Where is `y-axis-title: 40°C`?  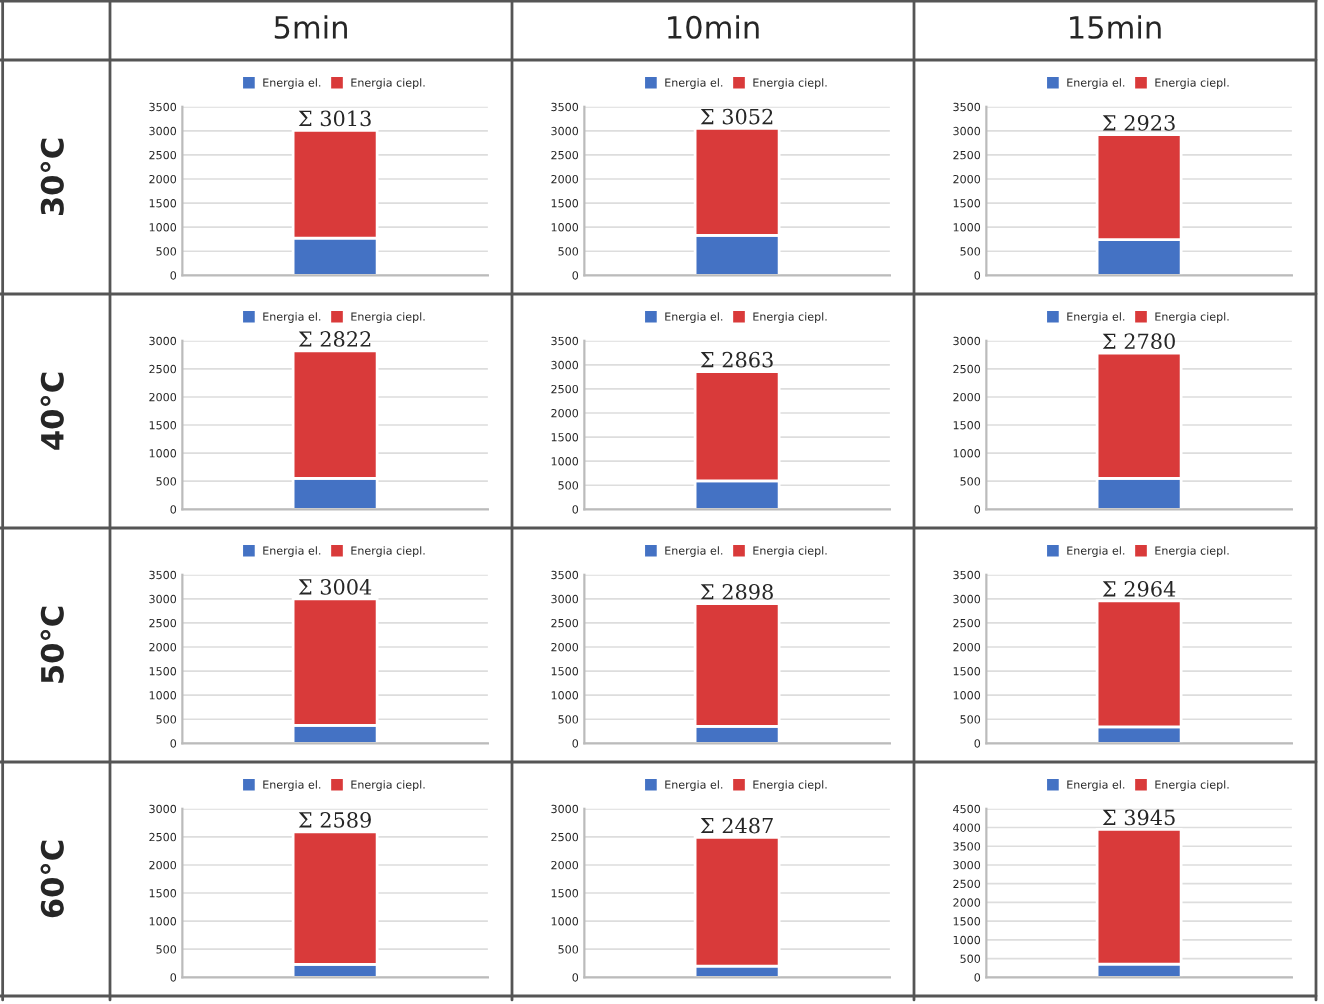 y-axis-title: 40°C is located at coordinates (52, 411).